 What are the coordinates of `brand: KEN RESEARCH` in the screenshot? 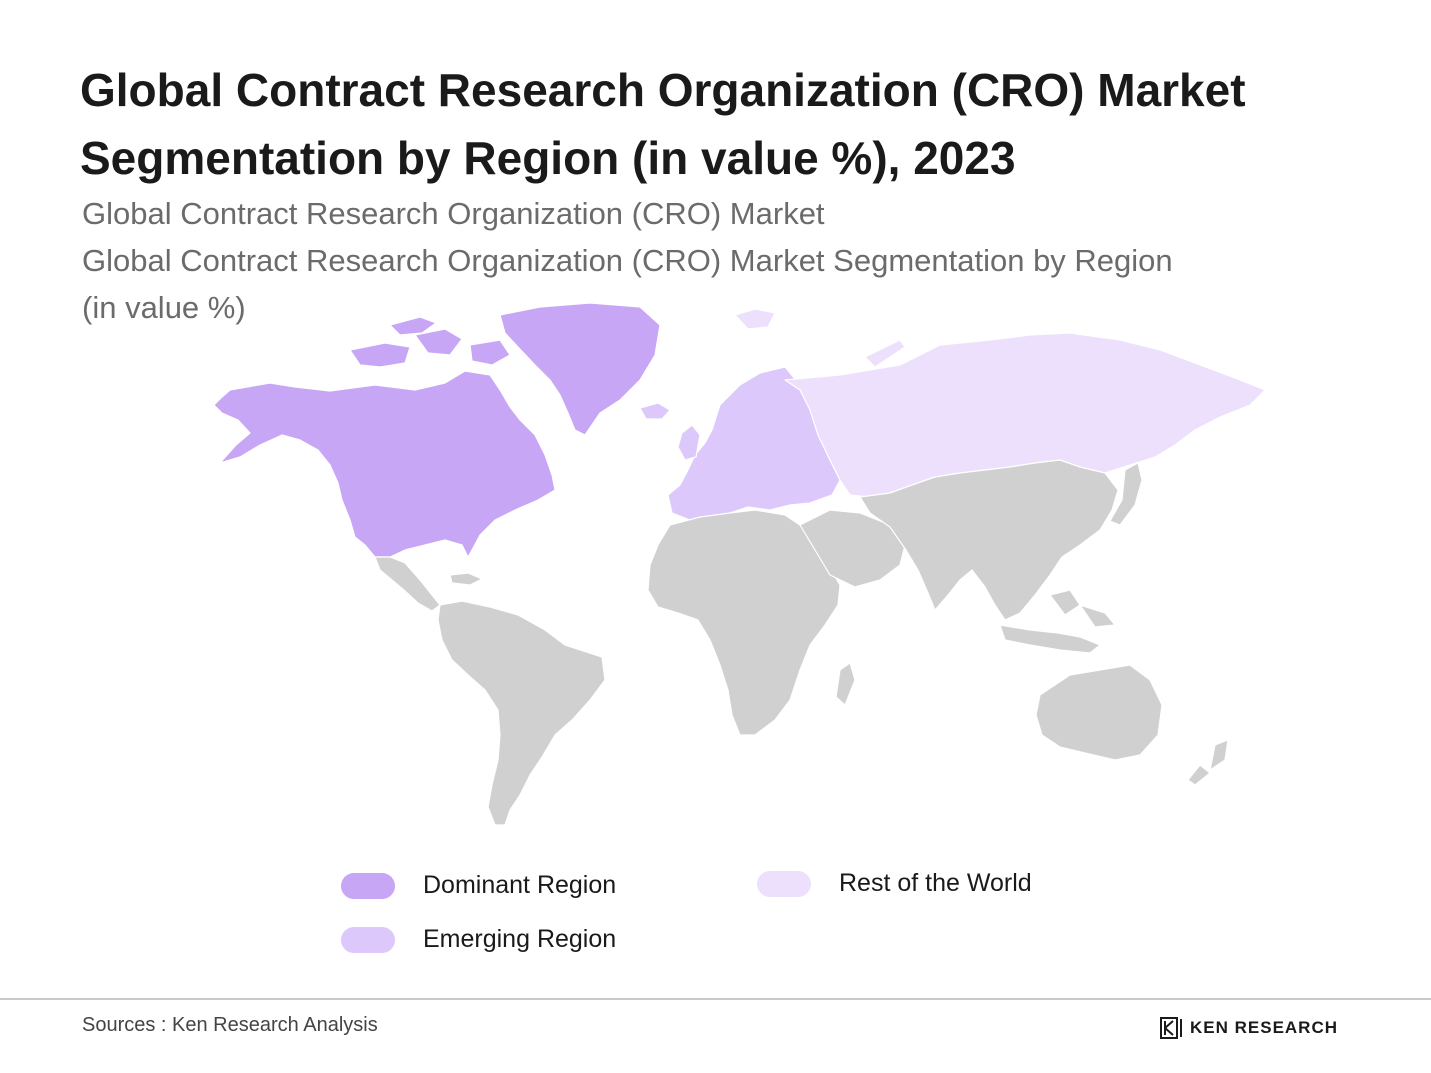 It's located at (1249, 1028).